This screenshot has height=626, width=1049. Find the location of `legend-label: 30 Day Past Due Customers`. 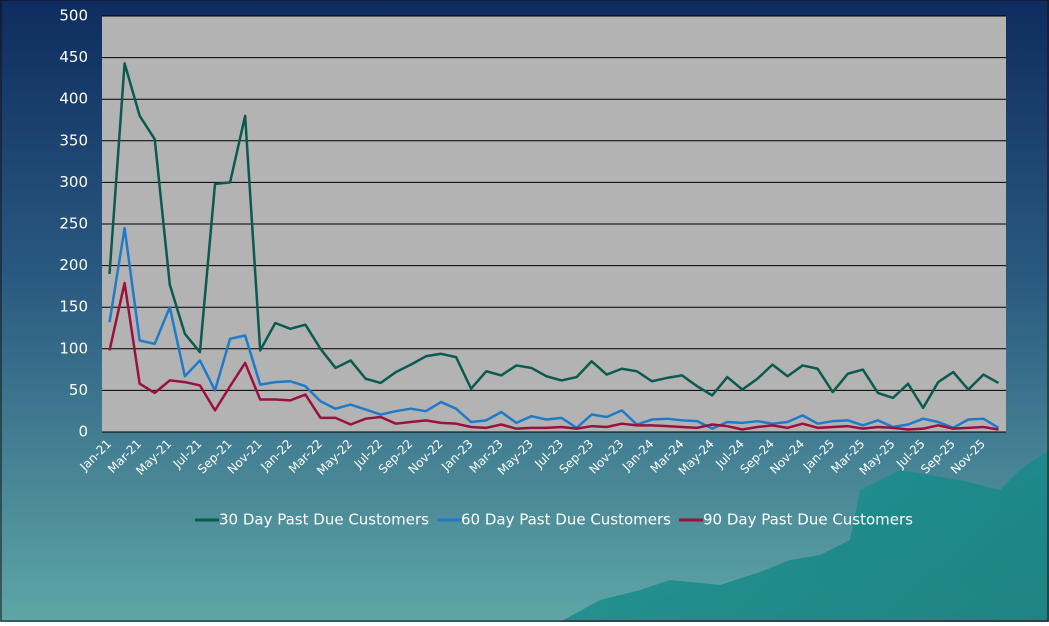

legend-label: 30 Day Past Due Customers is located at coordinates (324, 520).